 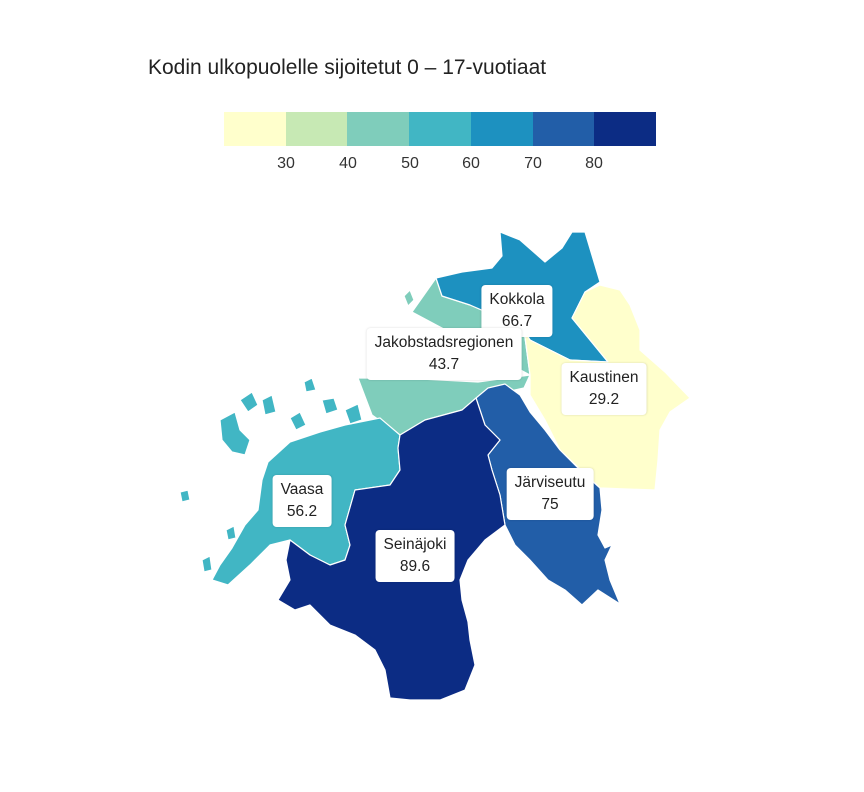 What do you see at coordinates (302, 501) in the screenshot?
I see `region-label-vaasa: Vaasa 56.2` at bounding box center [302, 501].